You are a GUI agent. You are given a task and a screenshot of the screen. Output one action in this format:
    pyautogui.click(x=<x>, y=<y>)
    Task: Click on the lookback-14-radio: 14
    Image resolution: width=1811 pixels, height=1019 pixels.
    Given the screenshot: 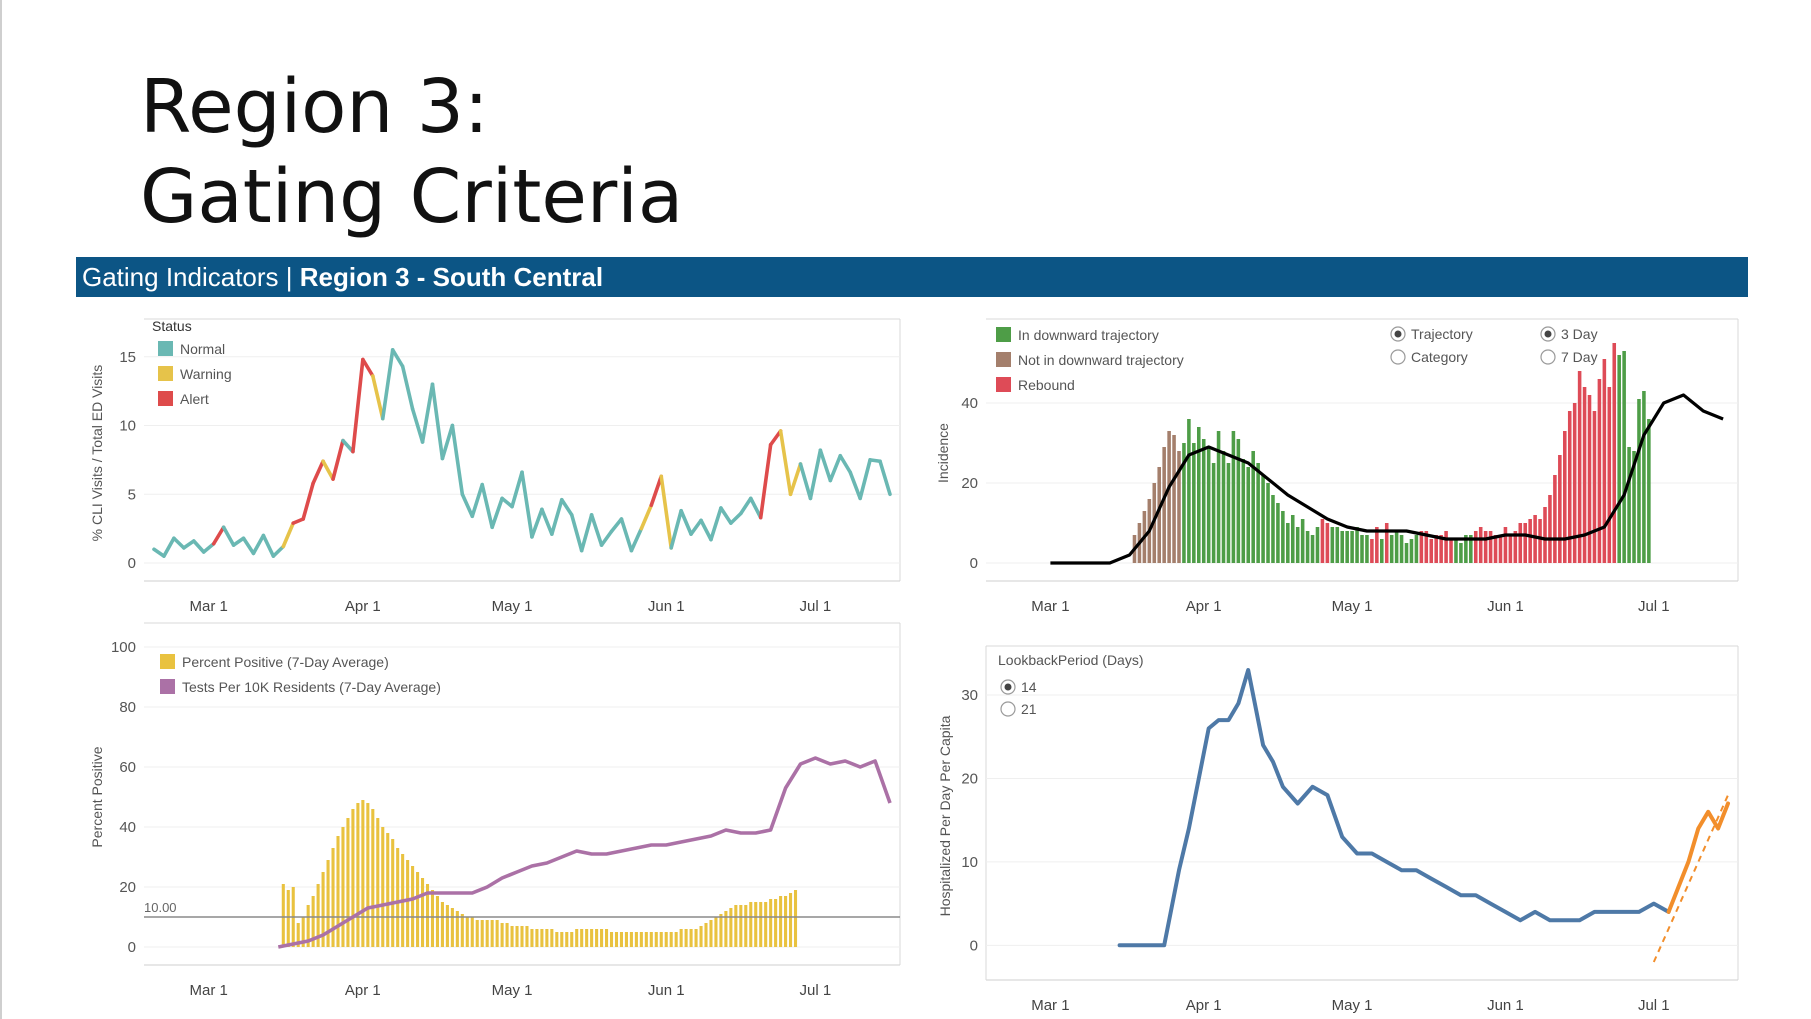 What is the action you would take?
    pyautogui.click(x=1018, y=687)
    